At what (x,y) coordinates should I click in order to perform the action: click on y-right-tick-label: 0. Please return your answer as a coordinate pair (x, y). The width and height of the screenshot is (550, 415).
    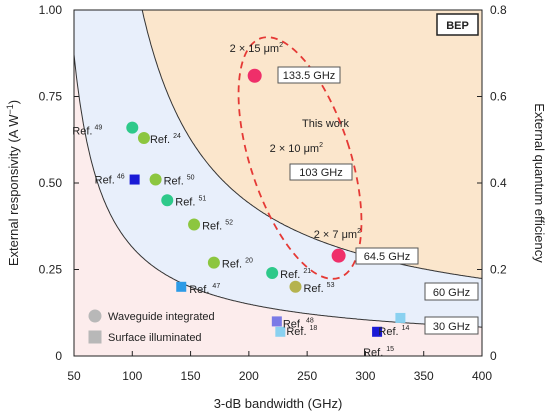
    Looking at the image, I should click on (493, 356).